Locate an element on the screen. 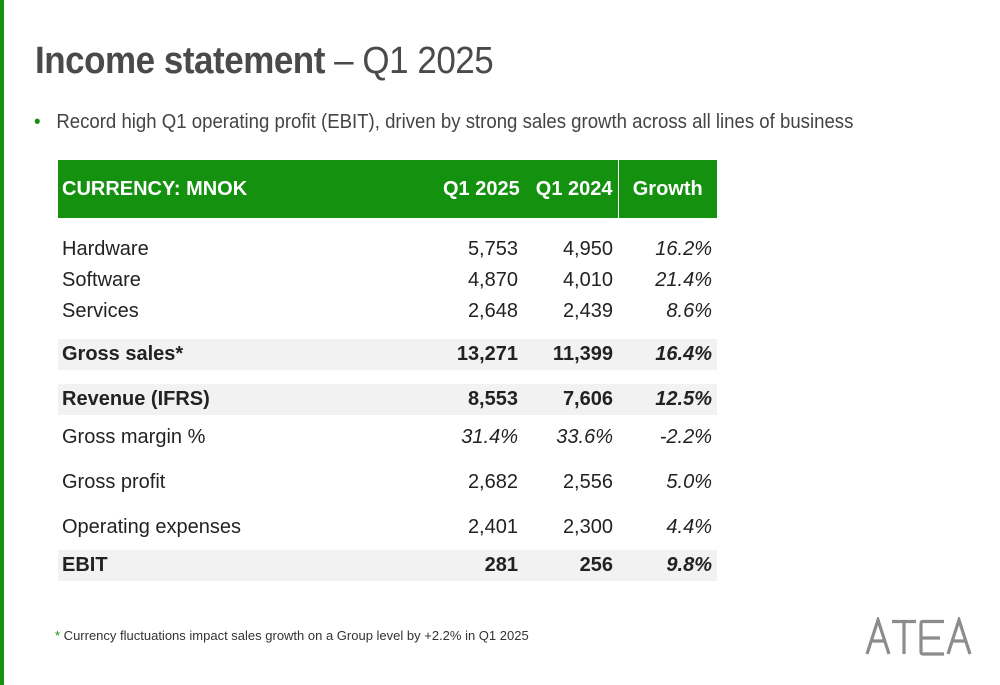 The image size is (1000, 685). cell-growth: 4.4% is located at coordinates (689, 527).